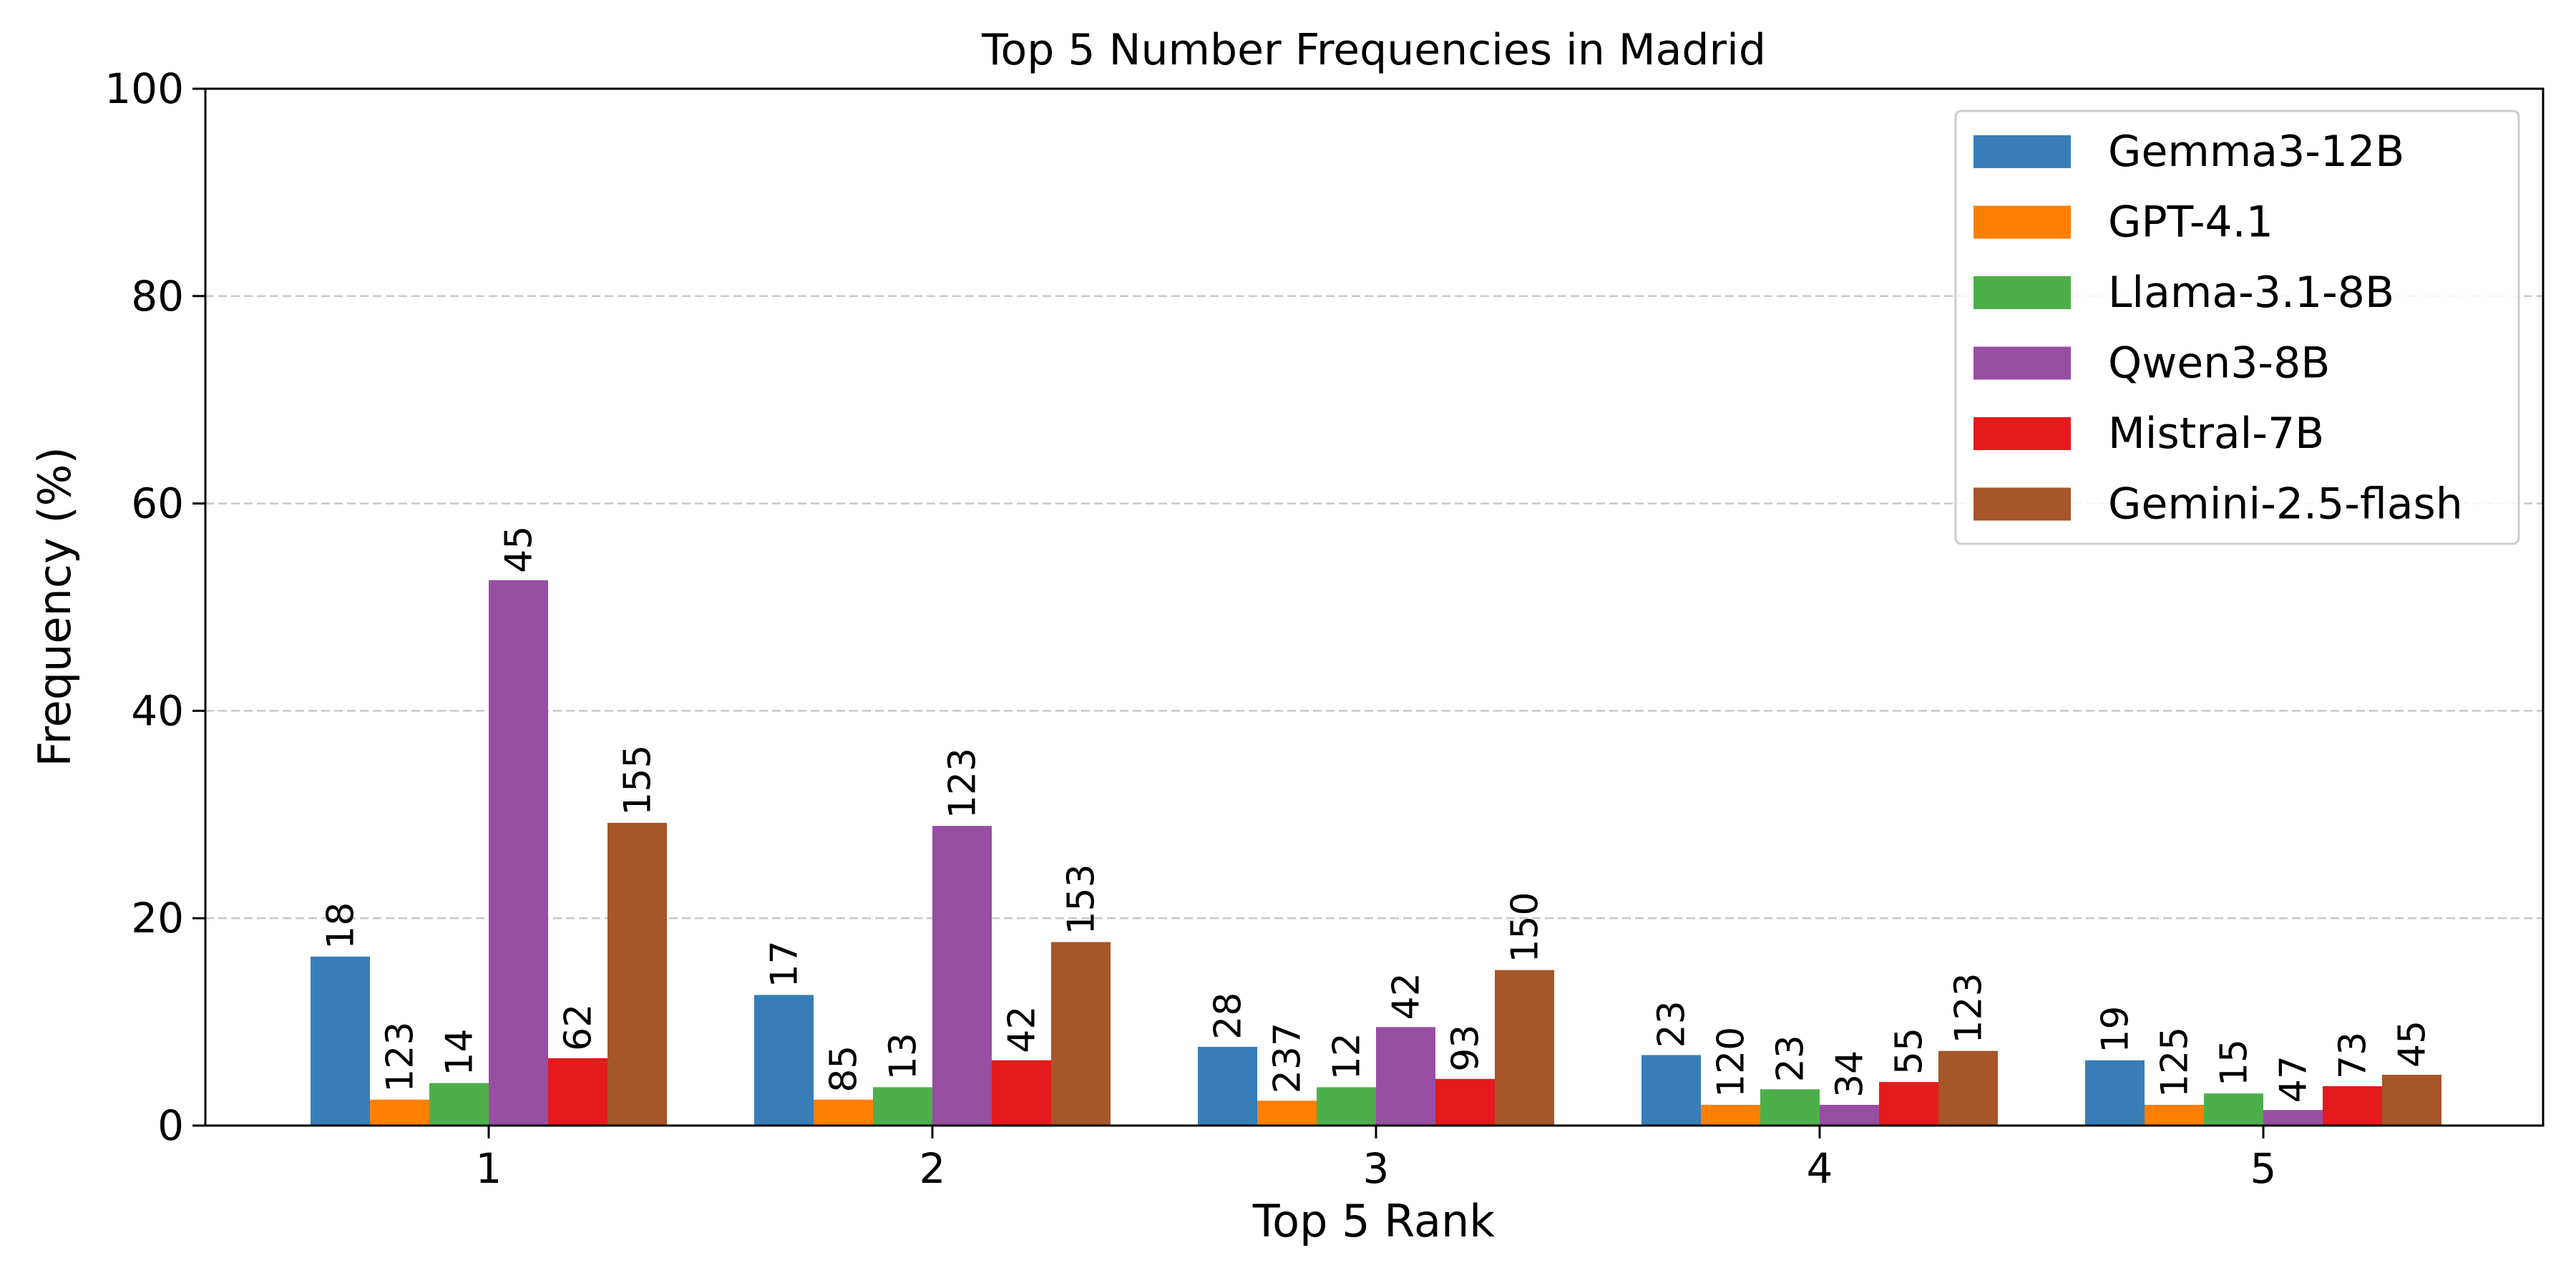  I want to click on bar-value-label: 28, so click(1228, 1016).